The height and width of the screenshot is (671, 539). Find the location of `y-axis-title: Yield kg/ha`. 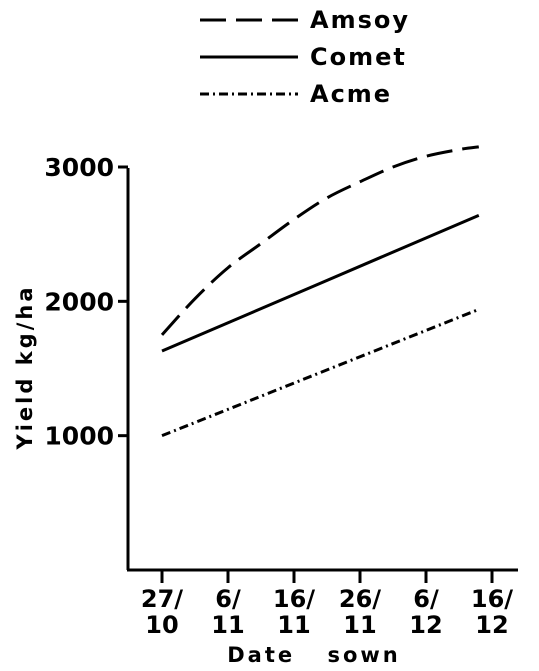

y-axis-title: Yield kg/ha is located at coordinates (25, 368).